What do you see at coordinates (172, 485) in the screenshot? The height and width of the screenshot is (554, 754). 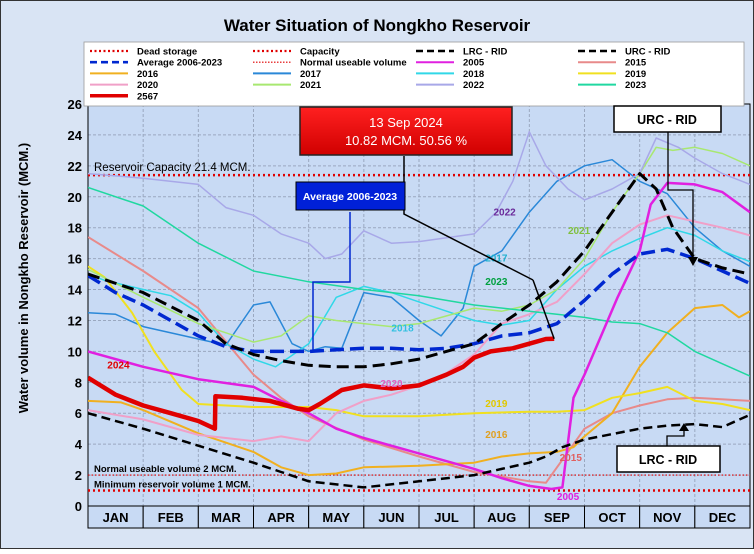 I see `ref-label-dead-storage: Minimum reservoir volume 1 MCM.` at bounding box center [172, 485].